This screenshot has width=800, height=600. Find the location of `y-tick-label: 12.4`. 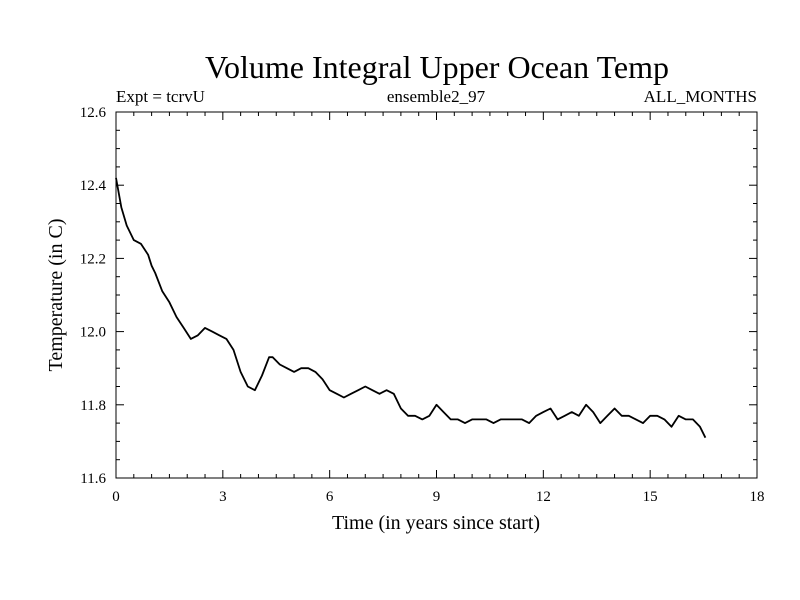

y-tick-label: 12.4 is located at coordinates (93, 186).